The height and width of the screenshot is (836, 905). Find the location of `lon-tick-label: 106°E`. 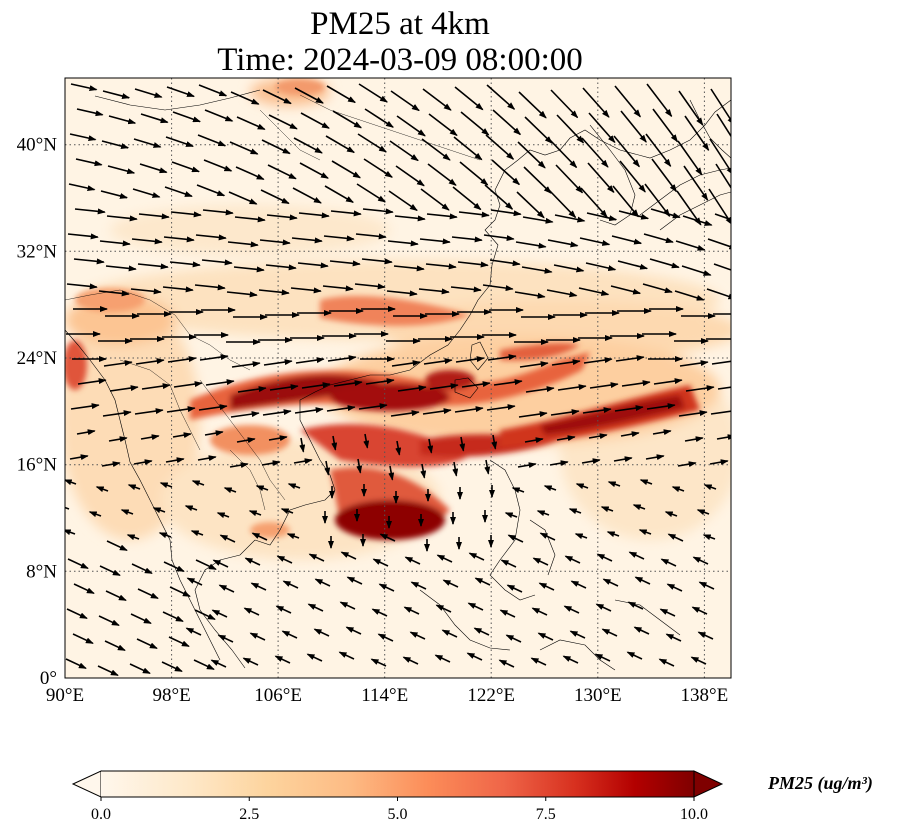

lon-tick-label: 106°E is located at coordinates (278, 695).